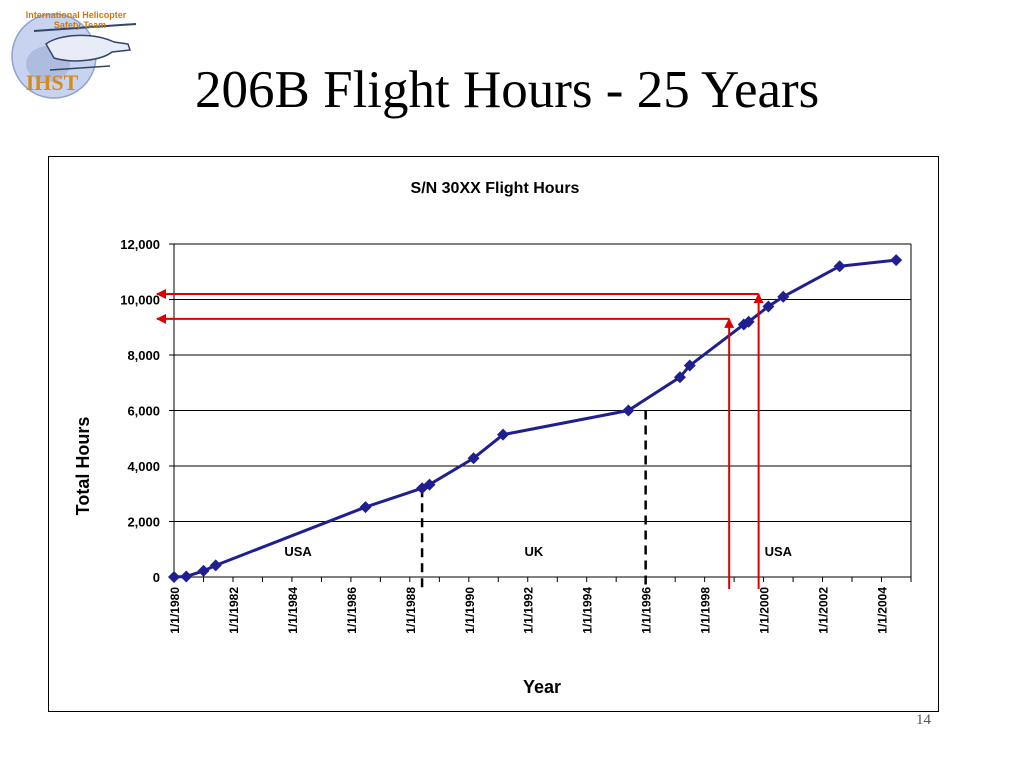 The height and width of the screenshot is (768, 1024). I want to click on x-tick-label: 1/1/2002, so click(824, 610).